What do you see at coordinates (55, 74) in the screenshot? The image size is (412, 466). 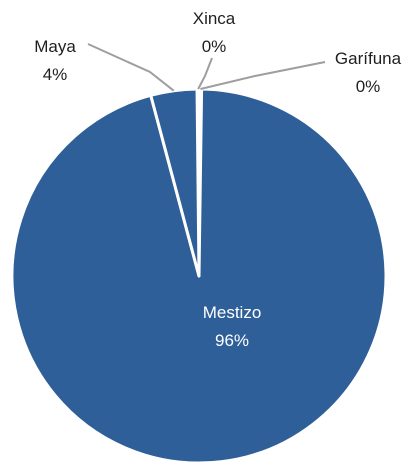 I see `slice-value-maya: 4%` at bounding box center [55, 74].